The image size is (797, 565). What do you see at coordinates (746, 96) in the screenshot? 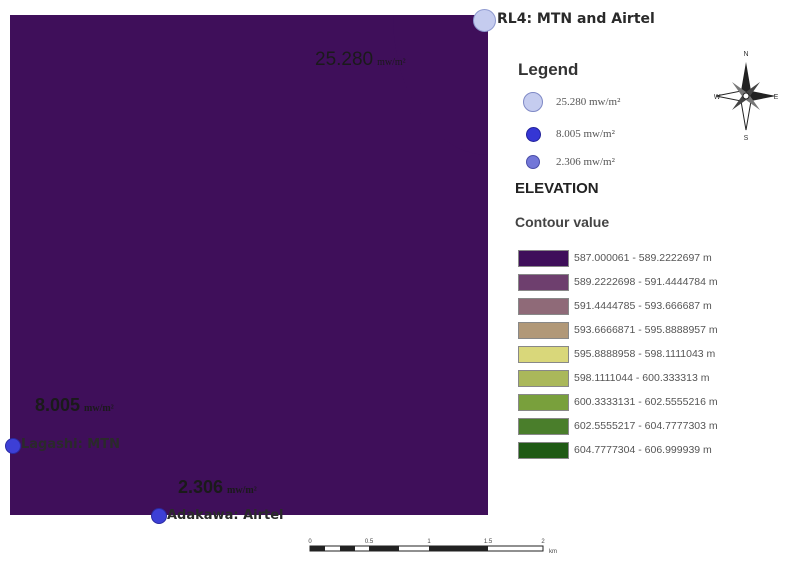
I see `north-arrow-icon: N E S W` at bounding box center [746, 96].